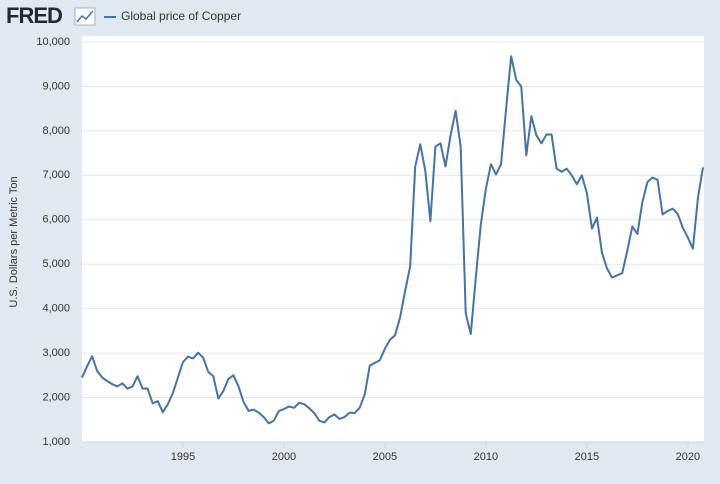 The height and width of the screenshot is (484, 720). Describe the element at coordinates (34, 15) in the screenshot. I see `logo: FRED` at that location.